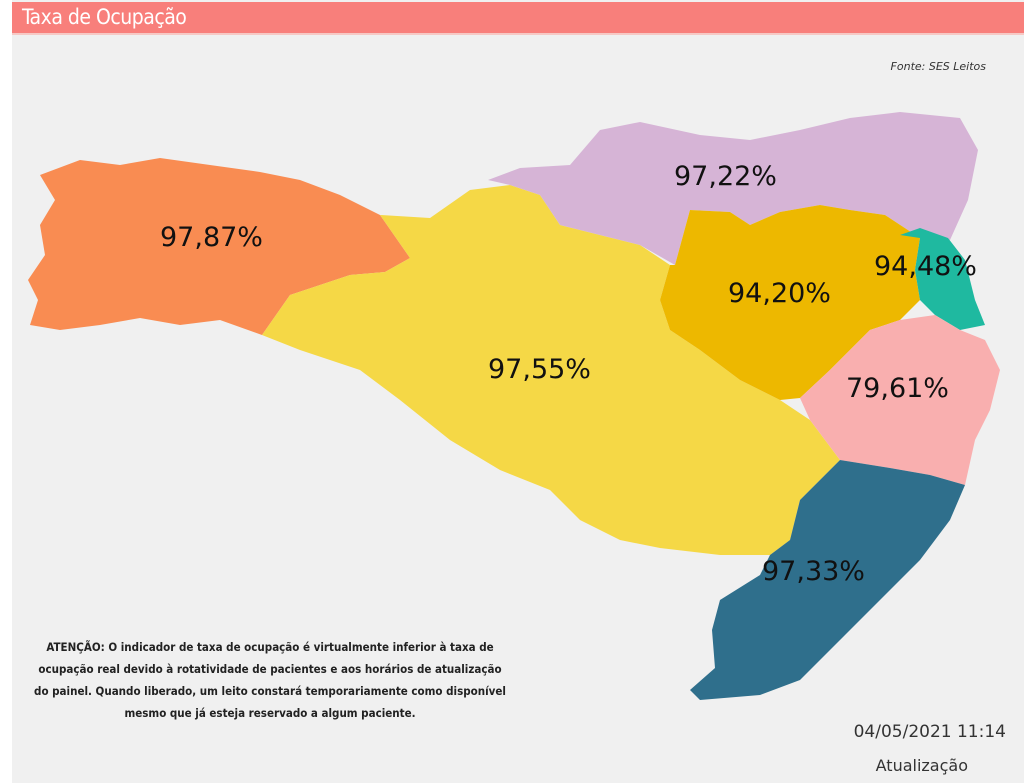 Image resolution: width=1024 pixels, height=783 pixels. I want to click on label-oeste: 97,87%, so click(211, 237).